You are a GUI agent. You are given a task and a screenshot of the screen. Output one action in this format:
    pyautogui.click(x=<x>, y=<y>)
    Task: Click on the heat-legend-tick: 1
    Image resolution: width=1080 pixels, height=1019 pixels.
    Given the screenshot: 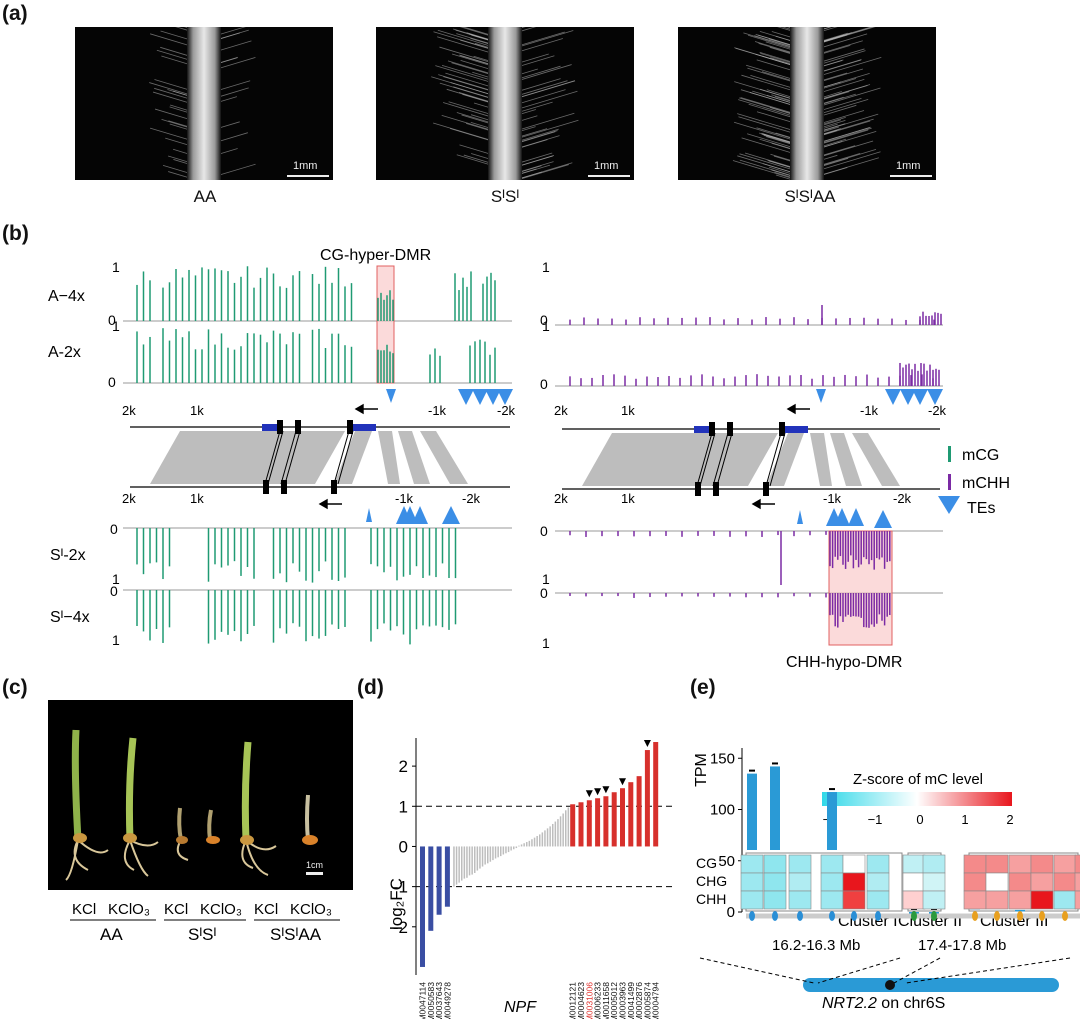 What is the action you would take?
    pyautogui.click(x=964, y=819)
    